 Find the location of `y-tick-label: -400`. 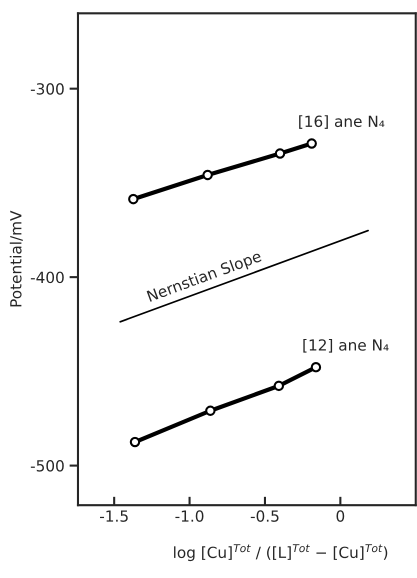

y-tick-label: -400 is located at coordinates (47, 278).